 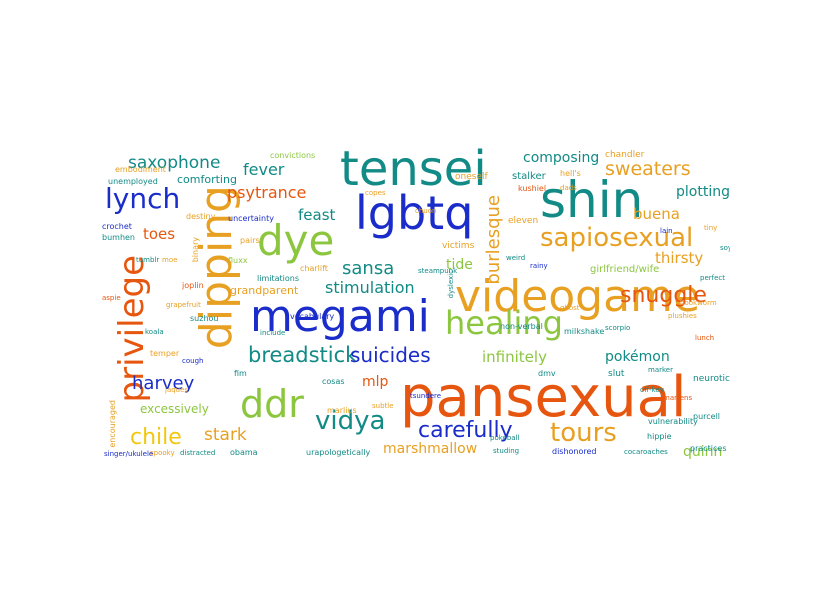 What do you see at coordinates (170, 260) in the screenshot?
I see `word-107: moe` at bounding box center [170, 260].